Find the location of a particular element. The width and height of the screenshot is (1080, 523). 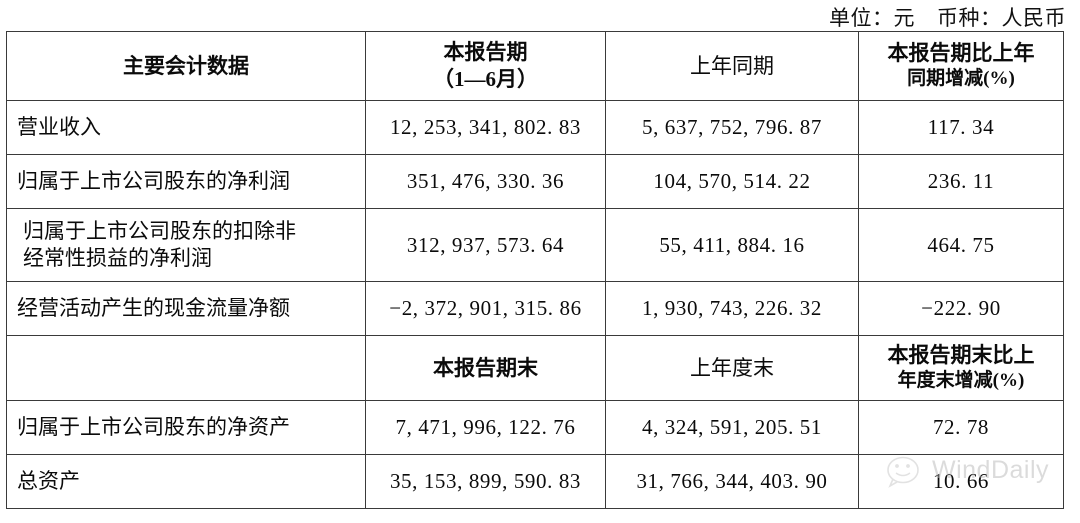

cell-total-assets-previous: 31, 766, 344, 403. 90 is located at coordinates (732, 481).